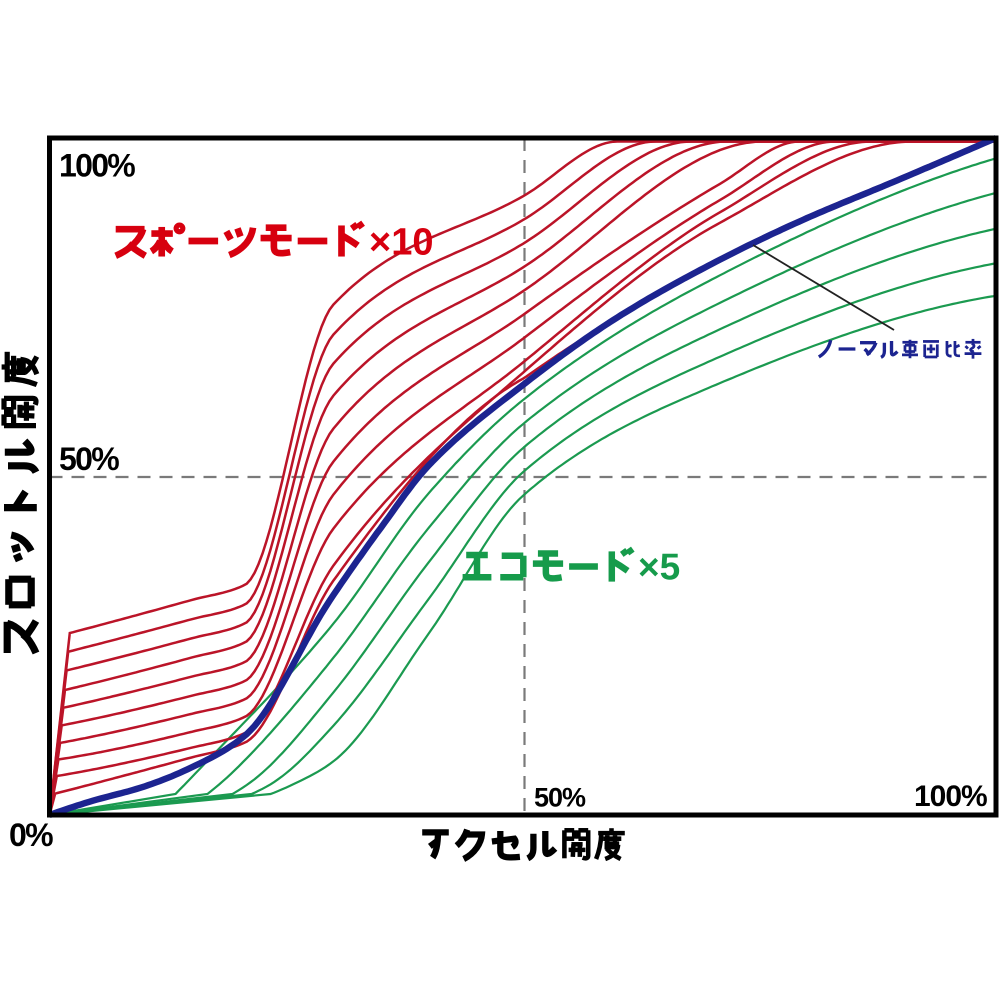  What do you see at coordinates (401, 243) in the screenshot?
I see `svg-text: ×10` at bounding box center [401, 243].